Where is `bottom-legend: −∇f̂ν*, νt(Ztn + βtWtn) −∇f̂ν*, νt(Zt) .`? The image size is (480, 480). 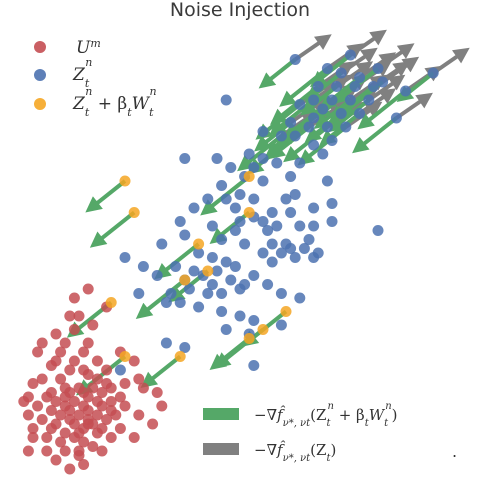 bottom-legend: −∇f̂ν*, νt(Ztn + βtWtn) −∇f̂ν*, νt(Zt) . is located at coordinates (330, 432).